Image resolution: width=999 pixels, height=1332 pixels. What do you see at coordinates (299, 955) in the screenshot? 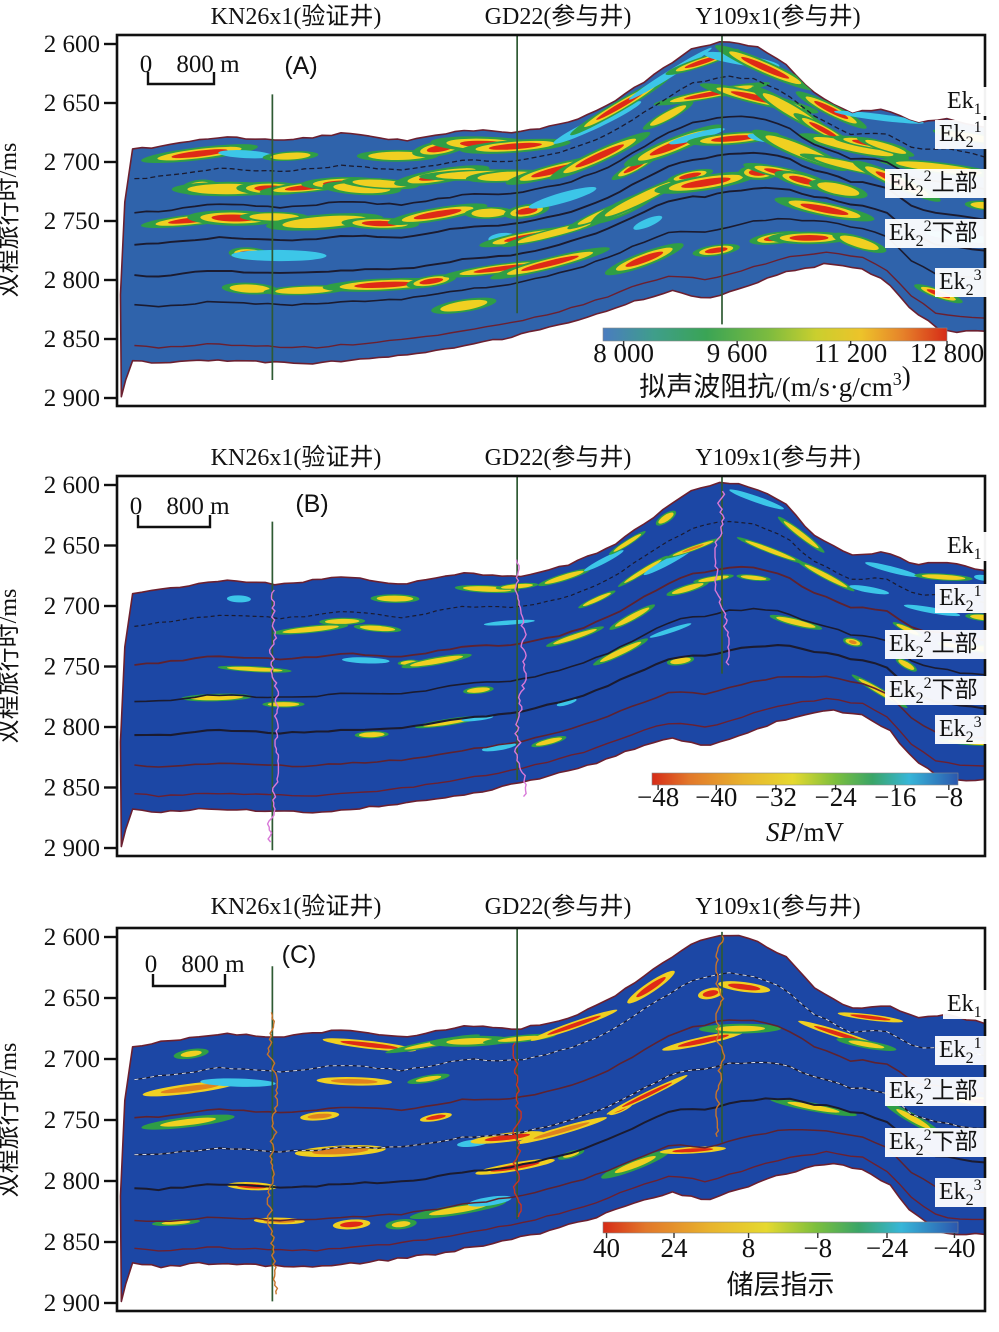
I see `panel-letter: (C)` at bounding box center [299, 955].